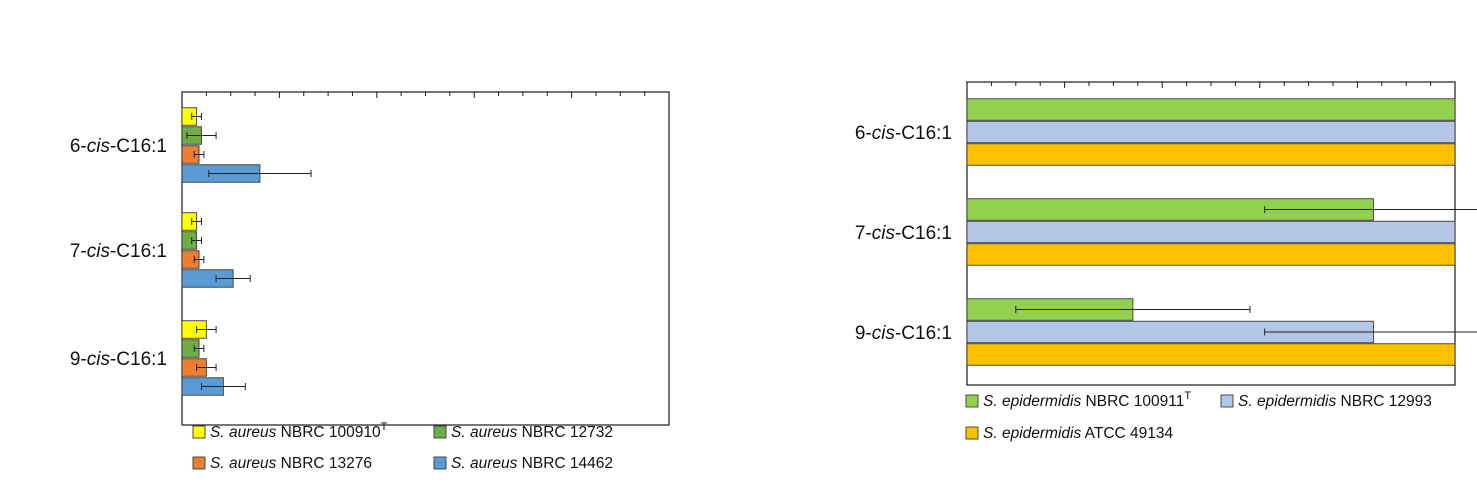  What do you see at coordinates (331, 432) in the screenshot?
I see `legend-strain: NBRC 100910` at bounding box center [331, 432].